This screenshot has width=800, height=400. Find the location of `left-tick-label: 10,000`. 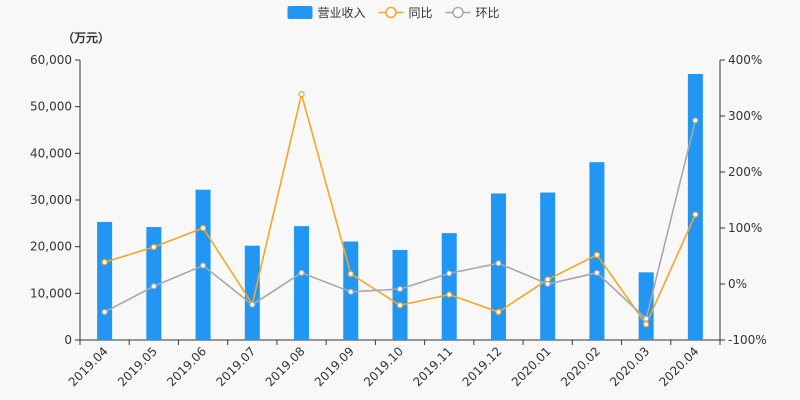

left-tick-label: 10,000 is located at coordinates (51, 293).